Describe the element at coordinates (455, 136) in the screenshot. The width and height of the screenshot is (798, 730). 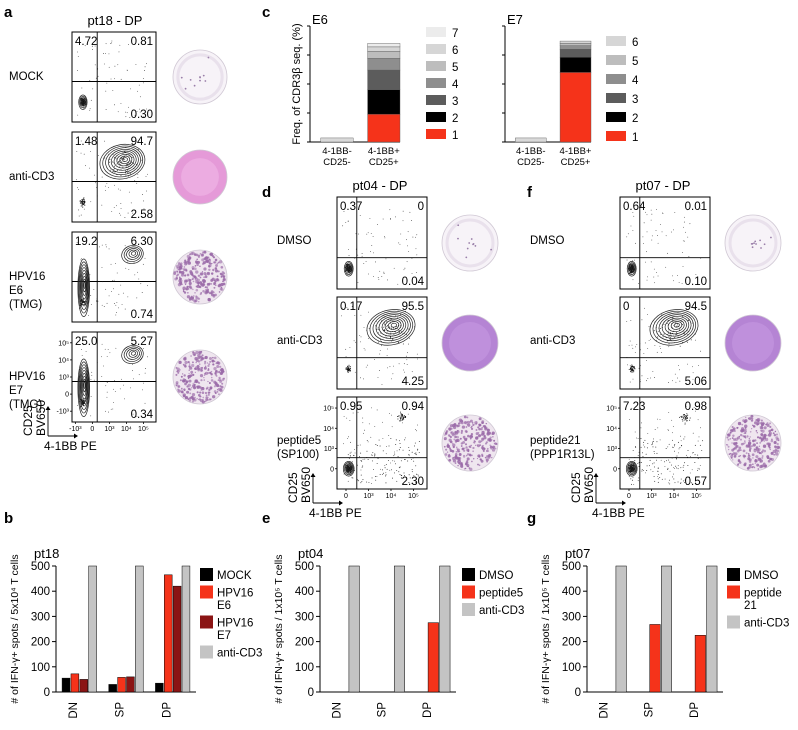
I see `legend-label-c-6: 1` at that location.